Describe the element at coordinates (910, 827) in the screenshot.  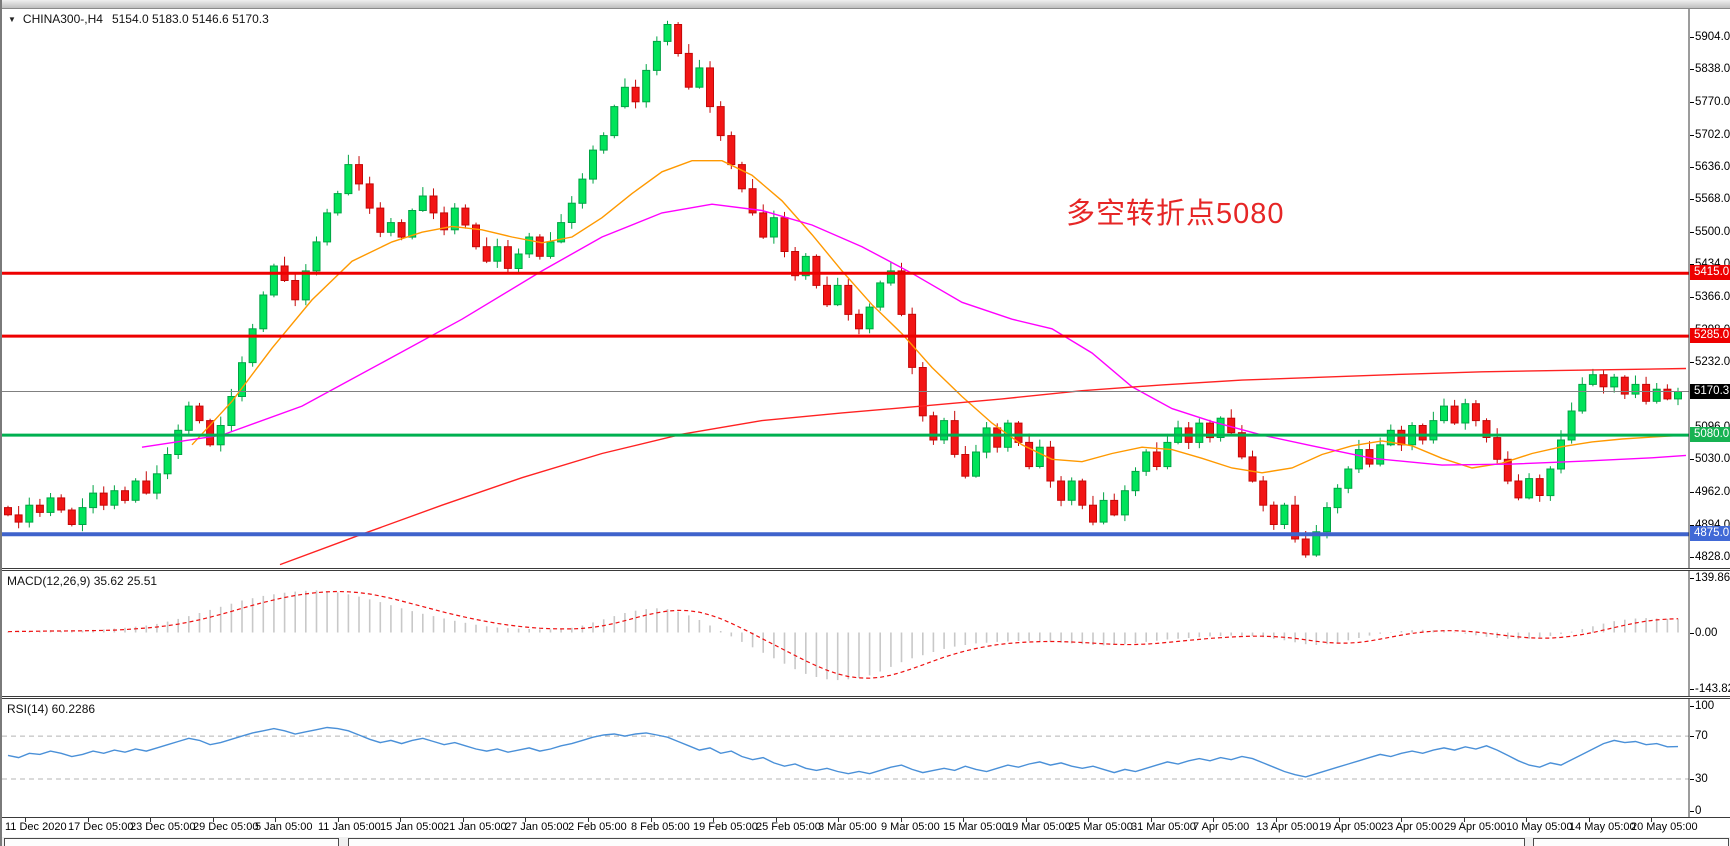
I see `time-label: 9 Mar 05:00` at that location.